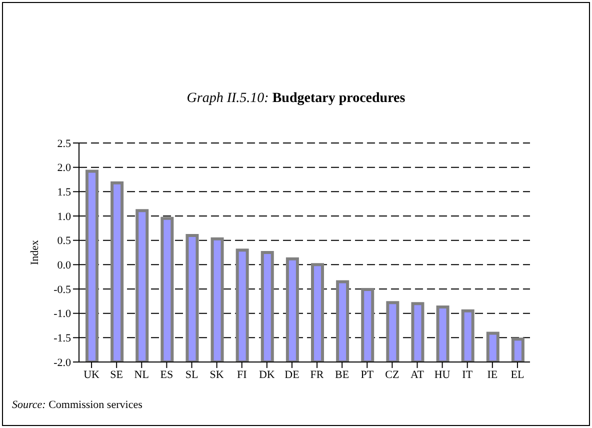 The width and height of the screenshot is (592, 428). What do you see at coordinates (77, 405) in the screenshot?
I see `source-note: Source: Commission services` at bounding box center [77, 405].